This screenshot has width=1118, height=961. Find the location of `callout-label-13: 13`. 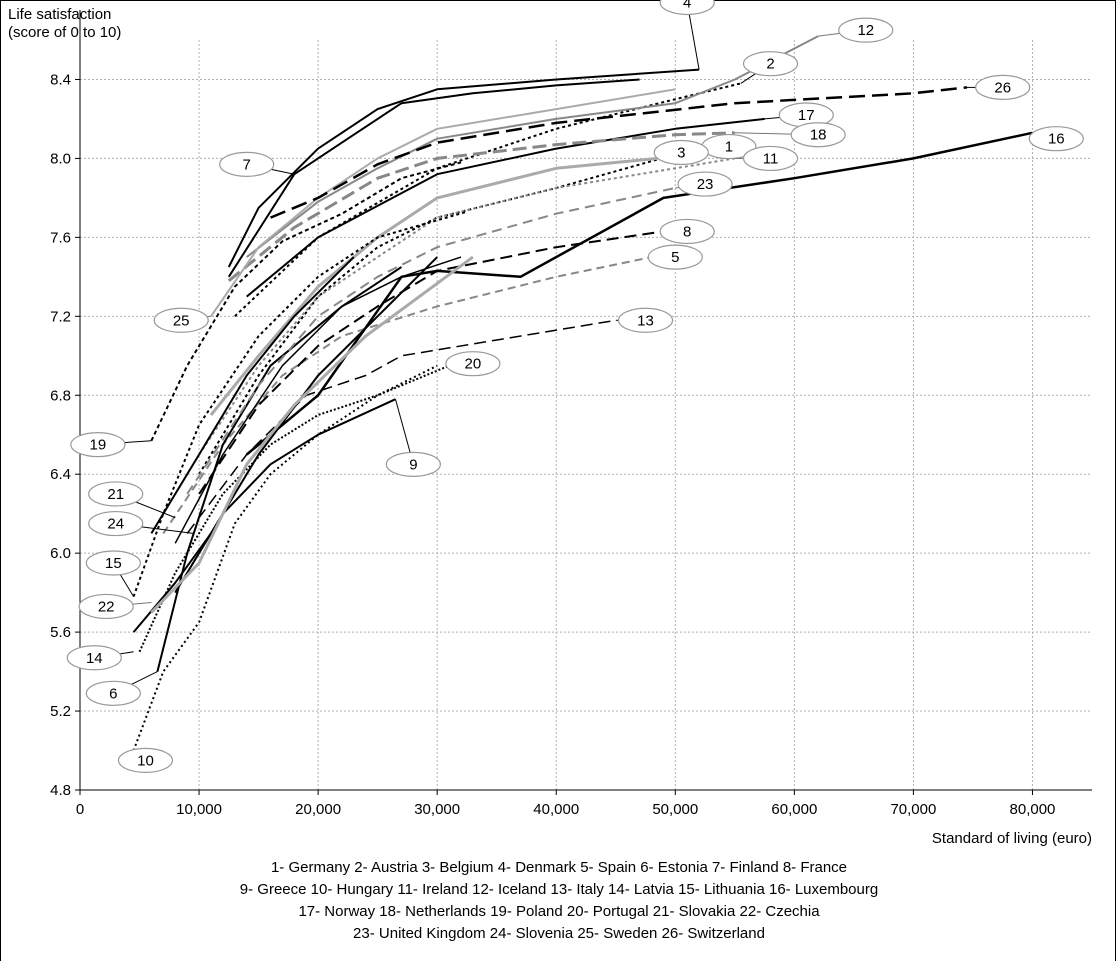

callout-label-13: 13 is located at coordinates (645, 320).